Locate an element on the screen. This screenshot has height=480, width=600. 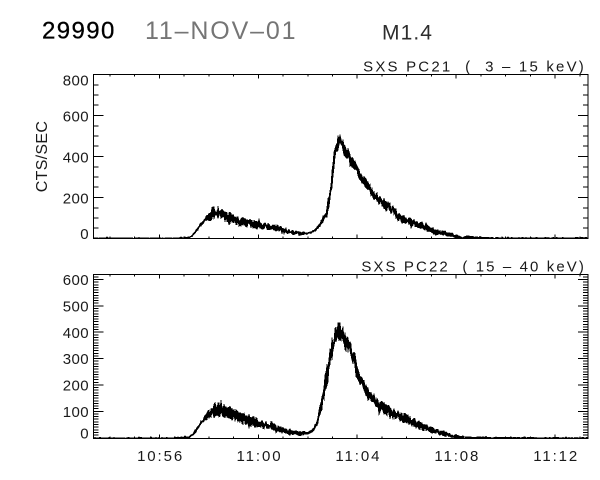
svg-text: 11:04 is located at coordinates (358, 456).